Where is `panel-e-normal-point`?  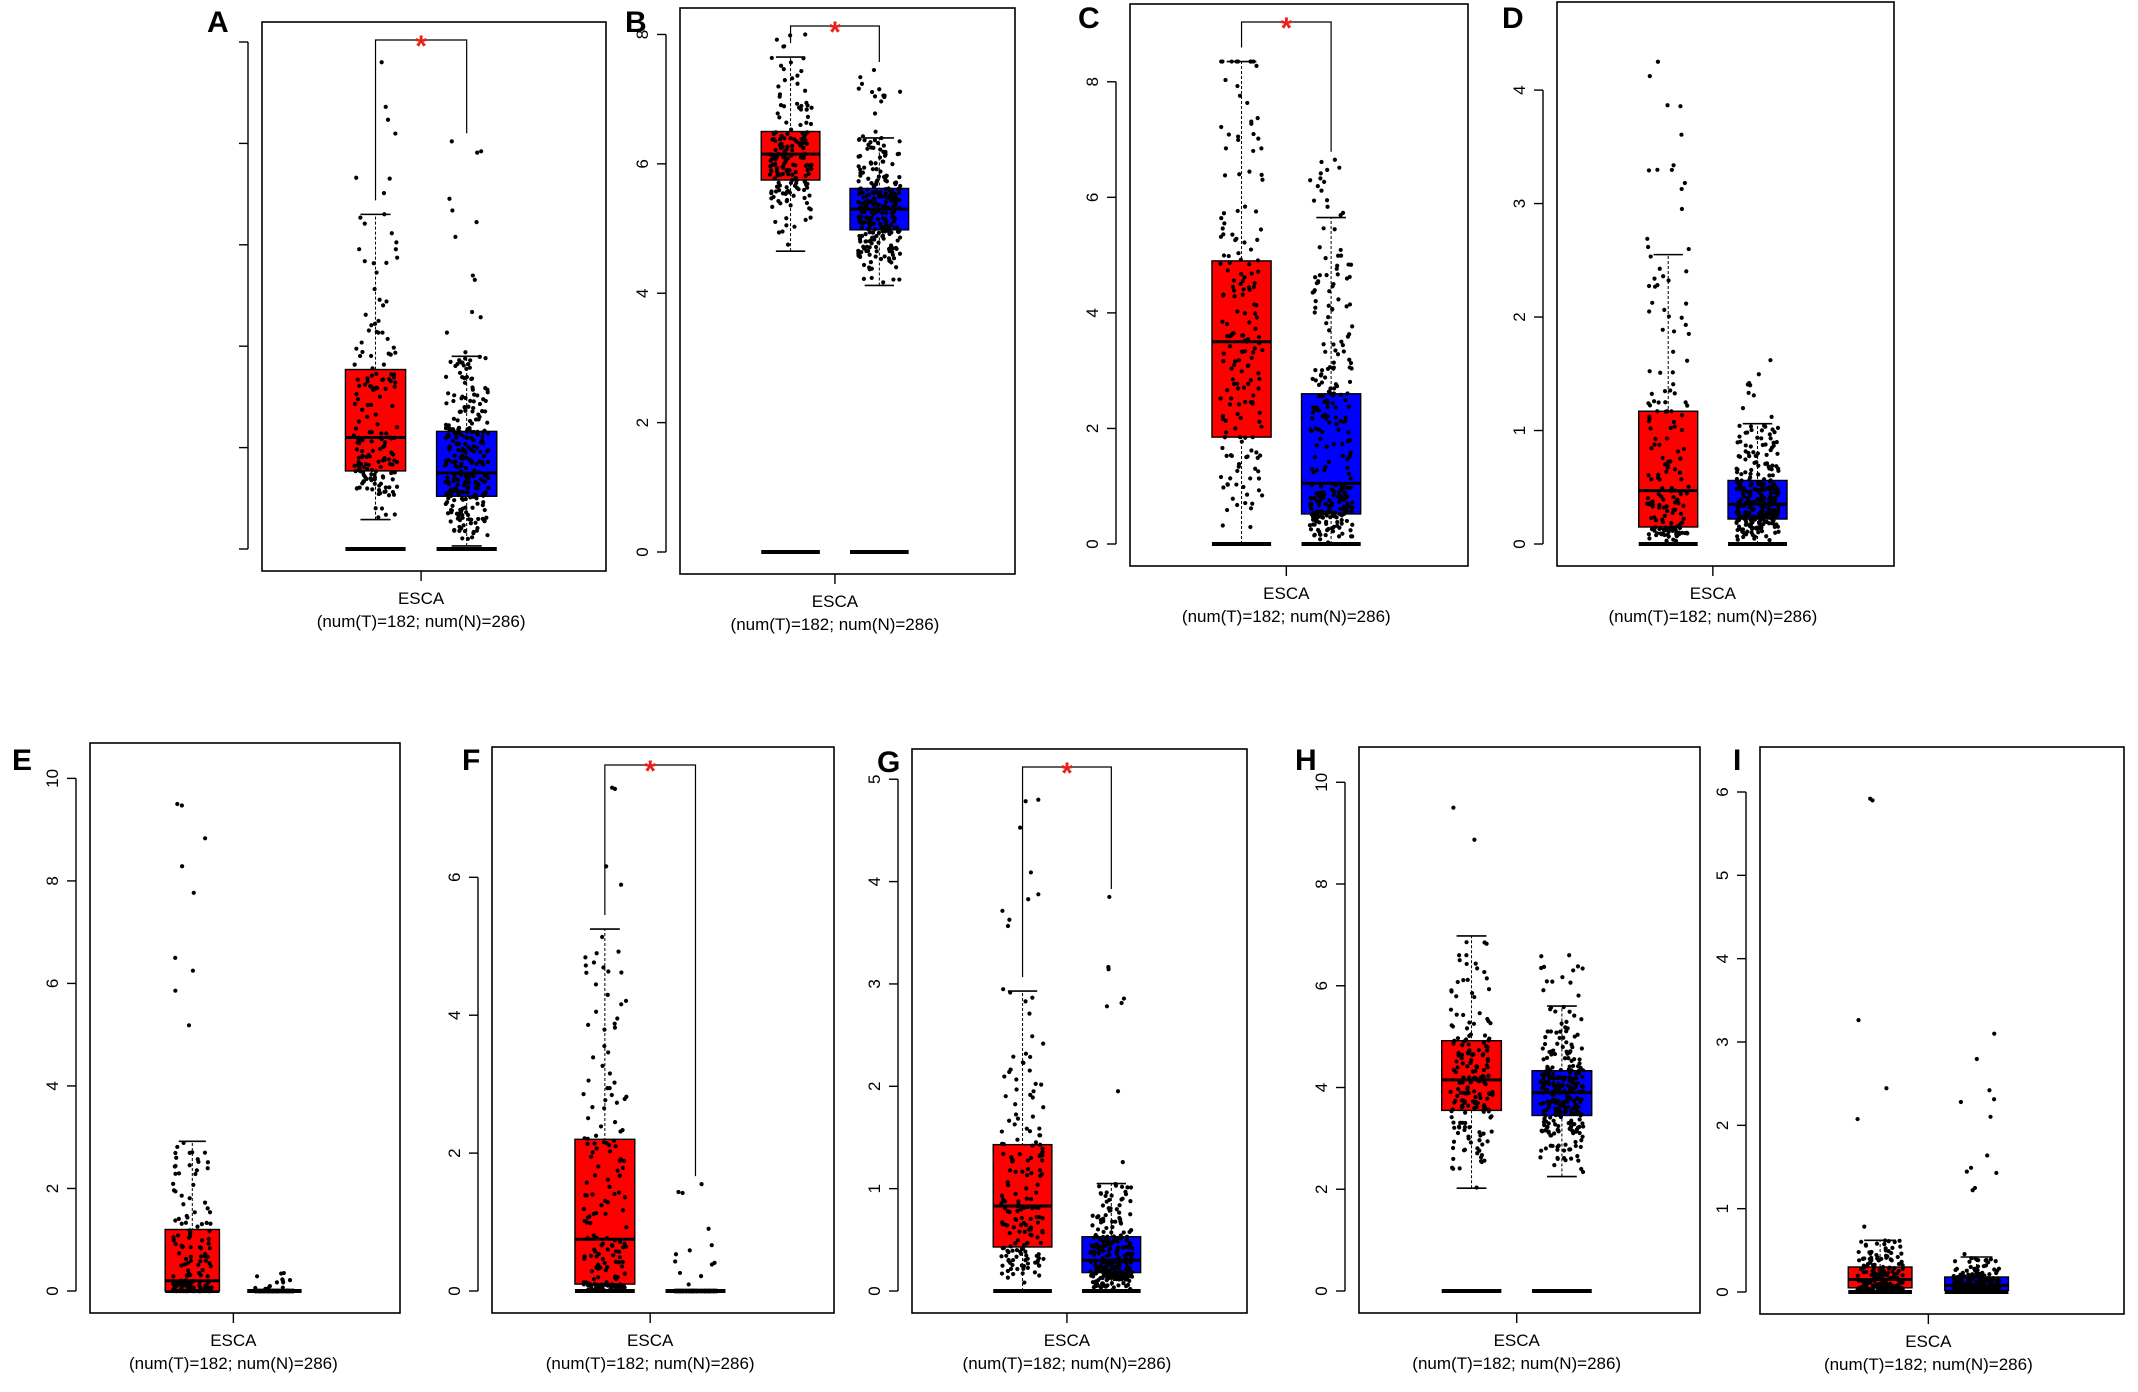 panel-e-normal-point is located at coordinates (269, 1286).